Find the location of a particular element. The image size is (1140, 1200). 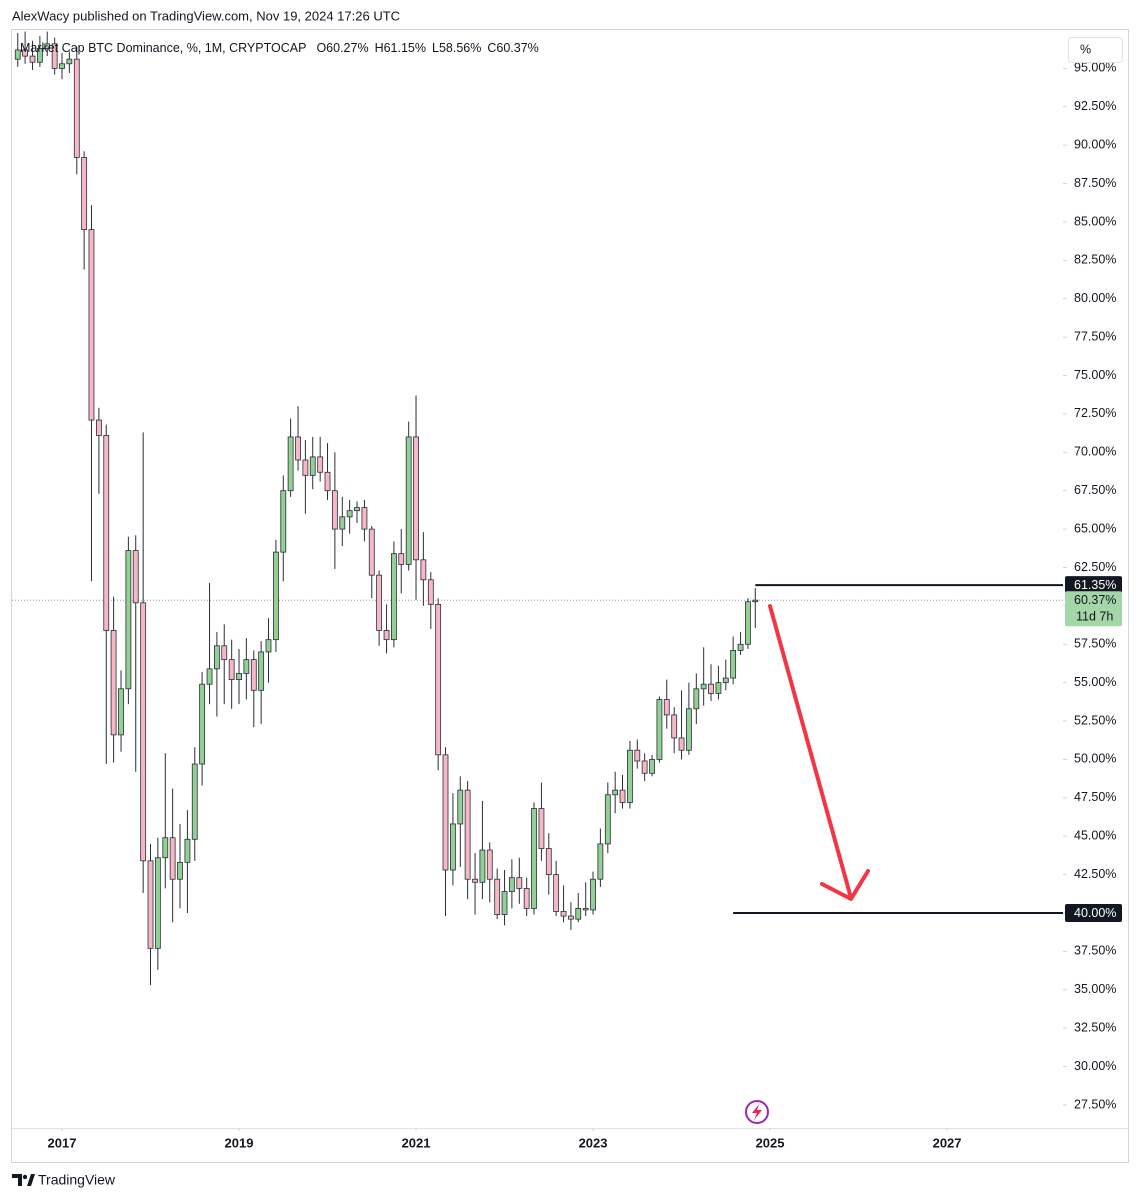

x-tick-label: 2021 is located at coordinates (416, 1142).